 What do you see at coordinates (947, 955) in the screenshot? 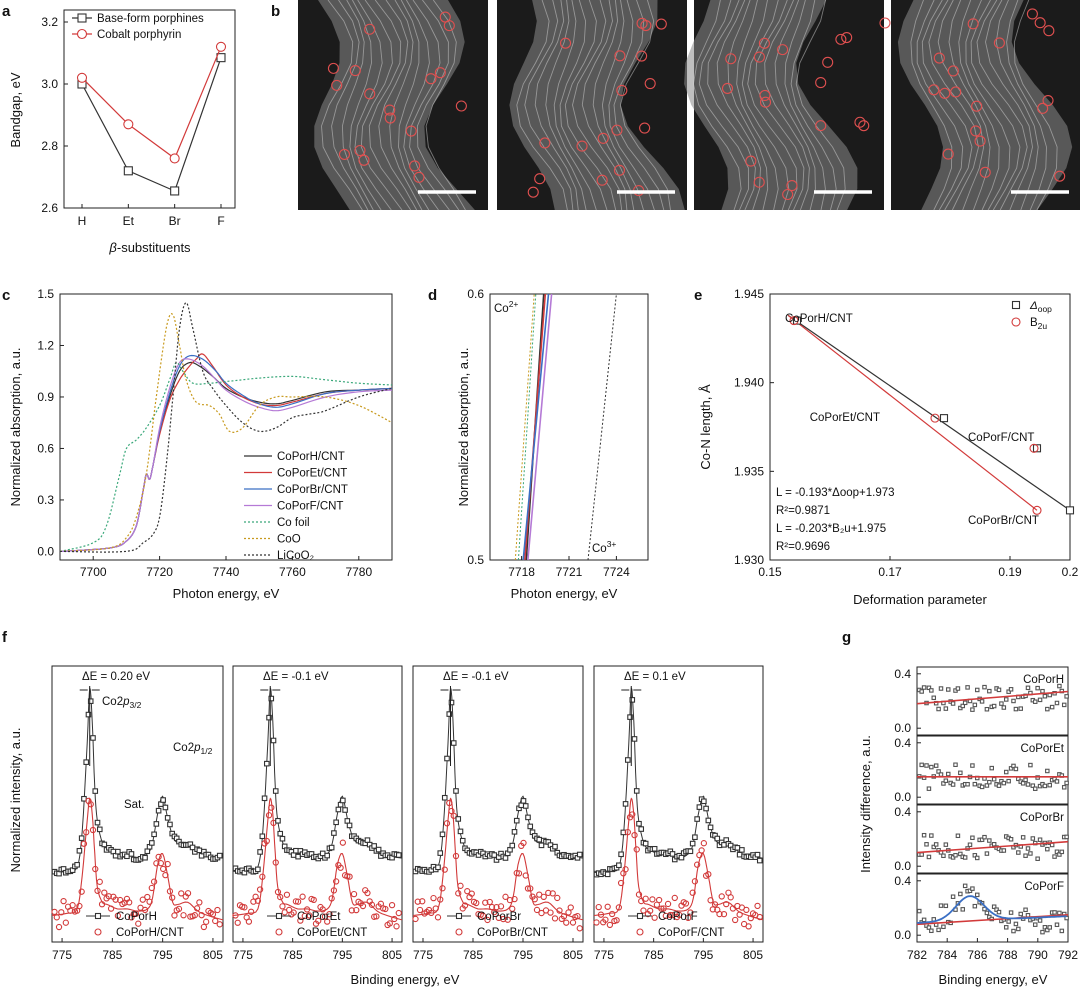
I see `panel-g-xtick-label: 784` at bounding box center [947, 955].